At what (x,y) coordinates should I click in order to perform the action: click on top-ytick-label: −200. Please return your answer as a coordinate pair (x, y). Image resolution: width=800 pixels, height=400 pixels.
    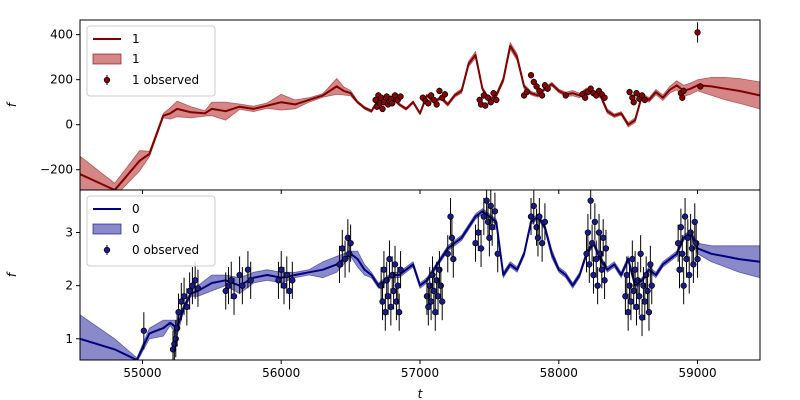
    Looking at the image, I should click on (56, 170).